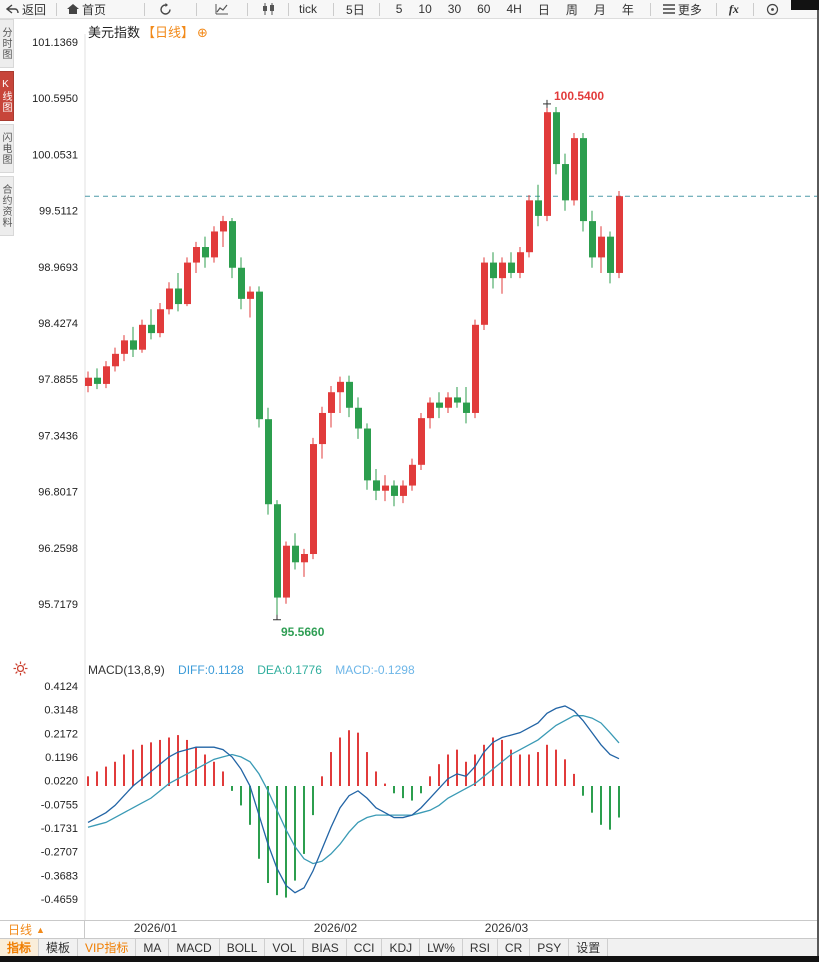  What do you see at coordinates (772, 9) in the screenshot?
I see `crosshair-button` at bounding box center [772, 9].